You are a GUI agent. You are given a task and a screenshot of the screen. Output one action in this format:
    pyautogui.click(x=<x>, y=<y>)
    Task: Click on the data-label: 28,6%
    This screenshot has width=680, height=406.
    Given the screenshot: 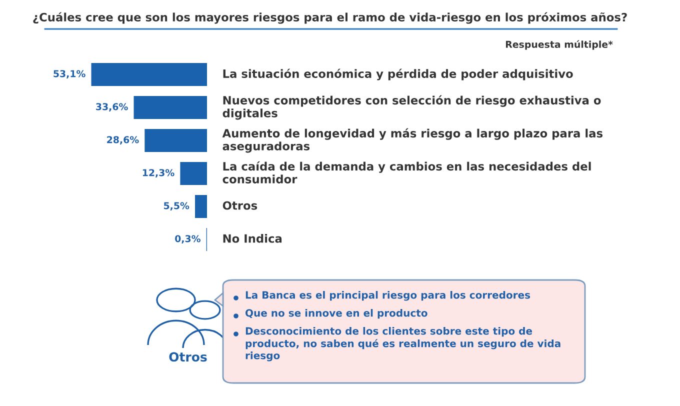 What is the action you would take?
    pyautogui.click(x=123, y=140)
    